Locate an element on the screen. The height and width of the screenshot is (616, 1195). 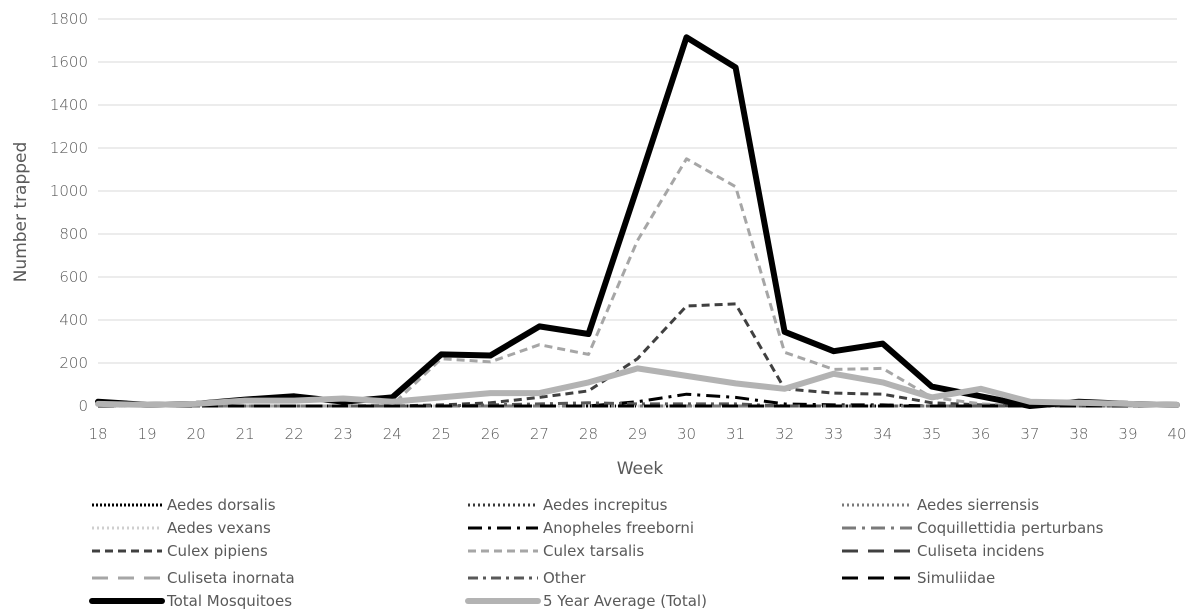
x-tick-label: 25 is located at coordinates (441, 434).